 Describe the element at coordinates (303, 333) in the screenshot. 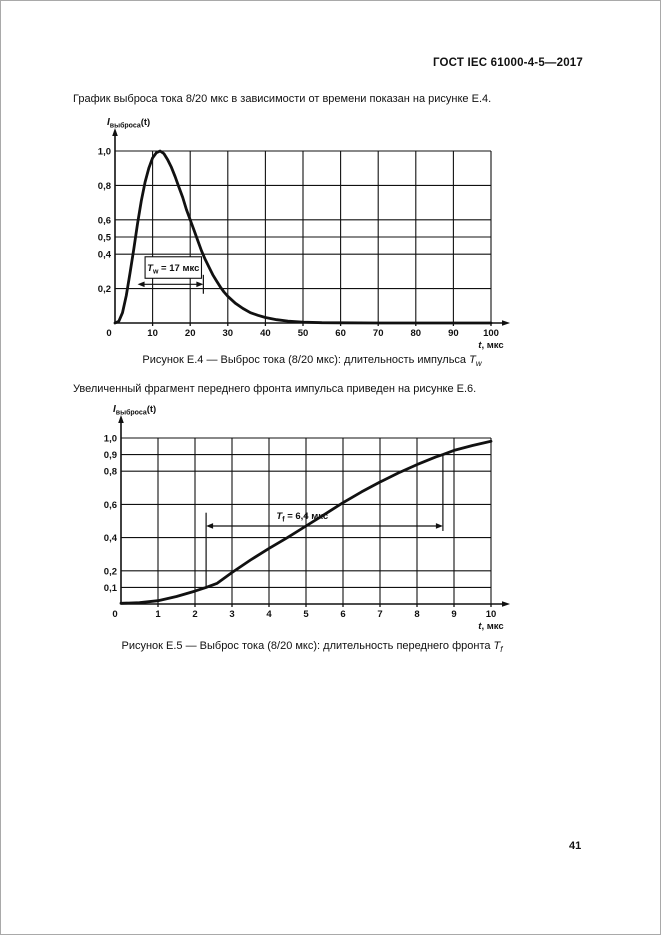

I see `svg-text: 50` at that location.